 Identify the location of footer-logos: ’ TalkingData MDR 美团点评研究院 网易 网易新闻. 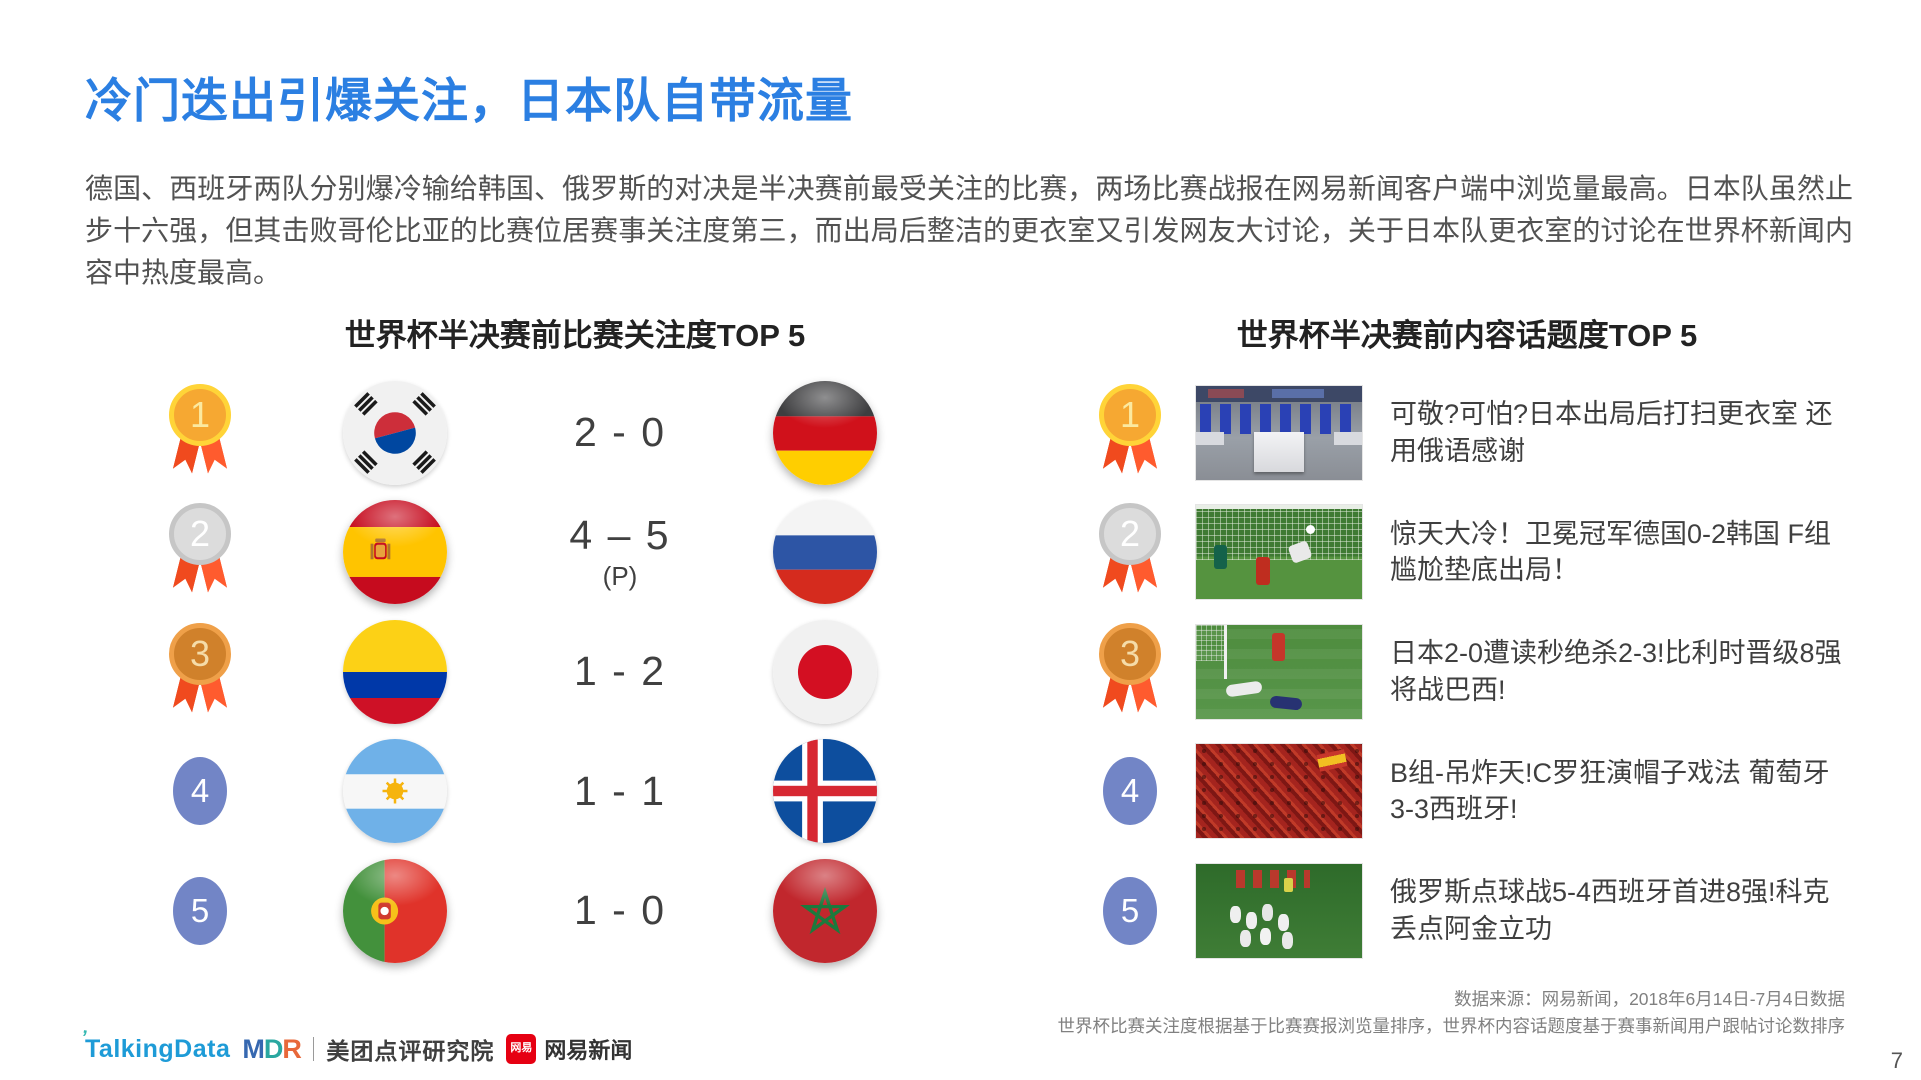
(355, 1046).